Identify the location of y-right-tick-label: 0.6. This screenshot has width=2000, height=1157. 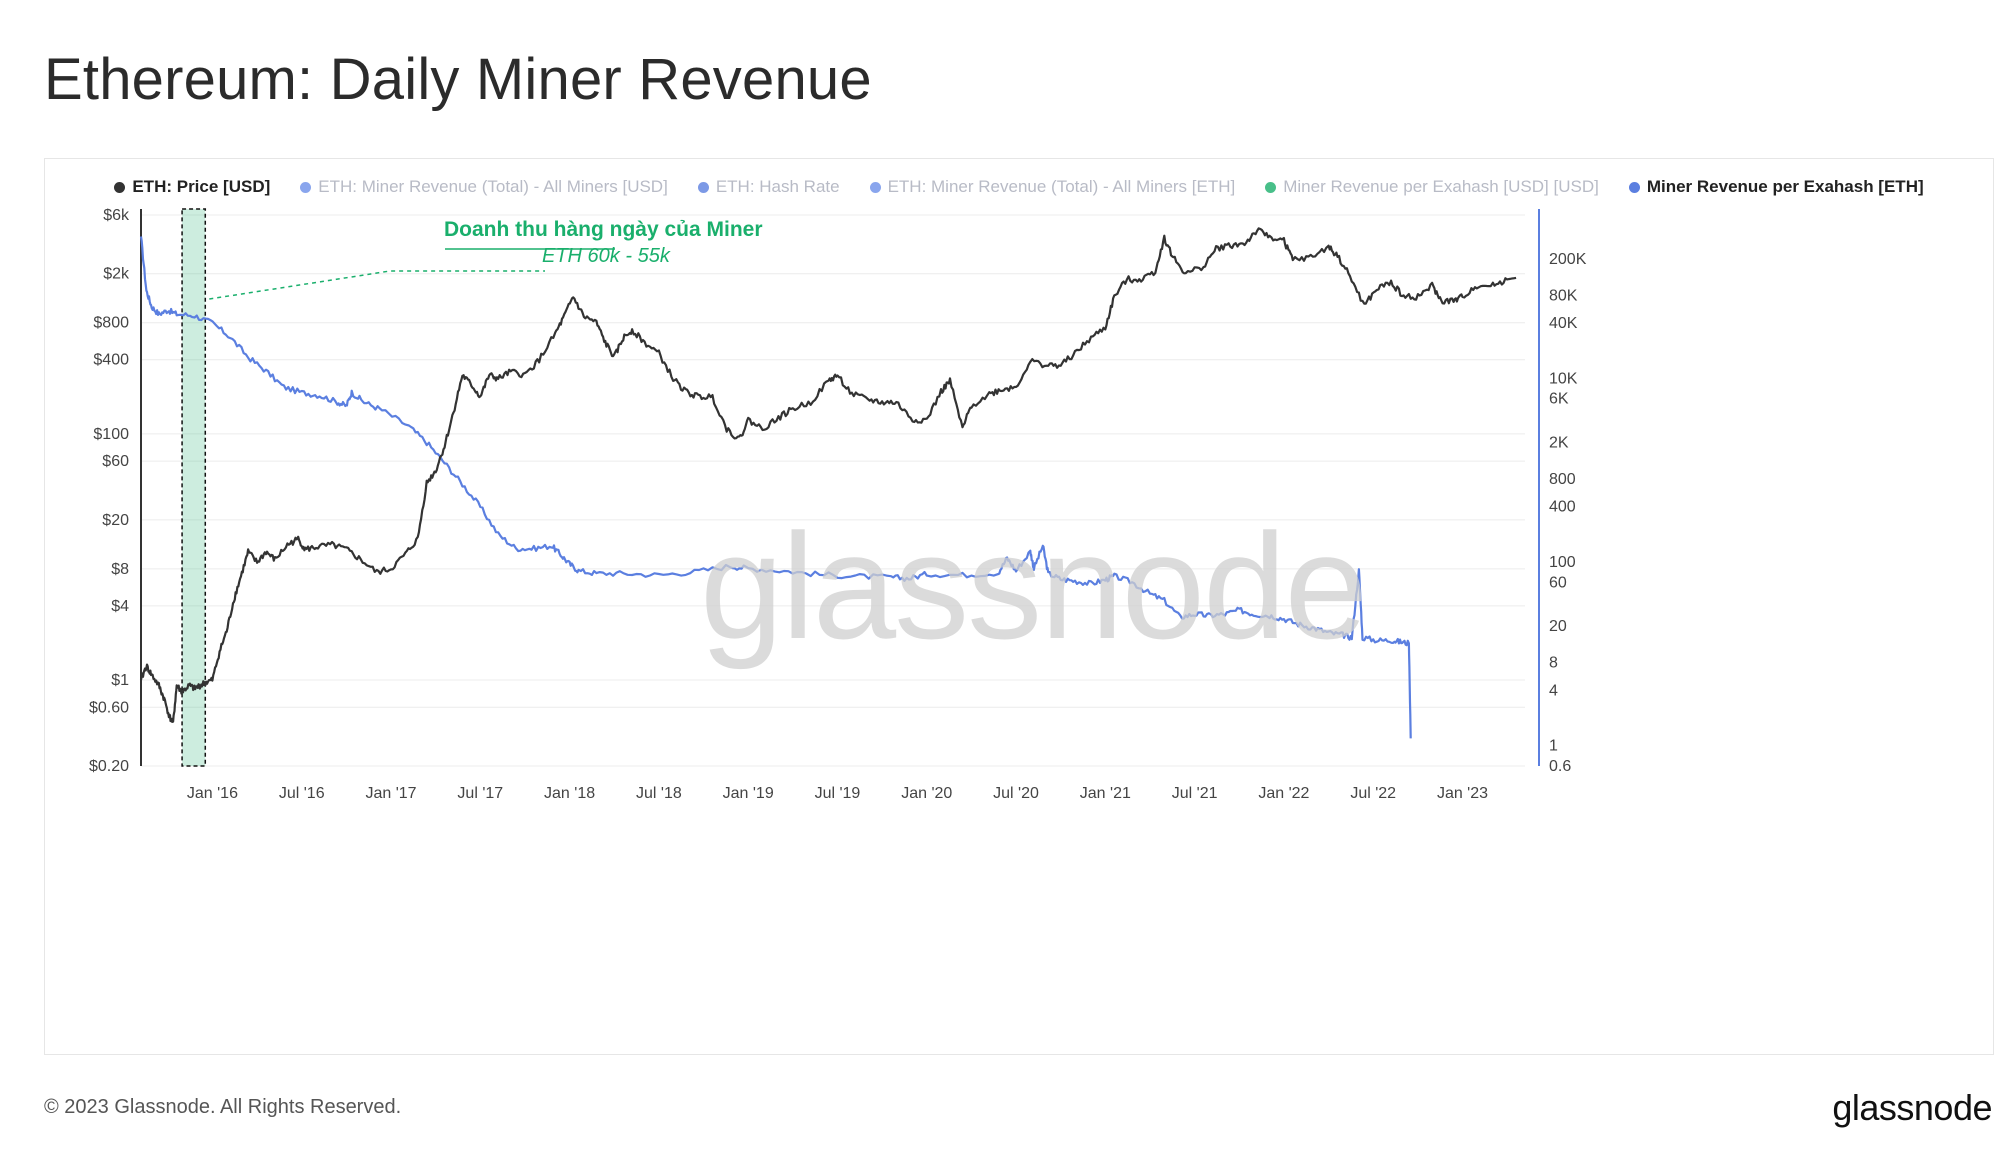
(1560, 766).